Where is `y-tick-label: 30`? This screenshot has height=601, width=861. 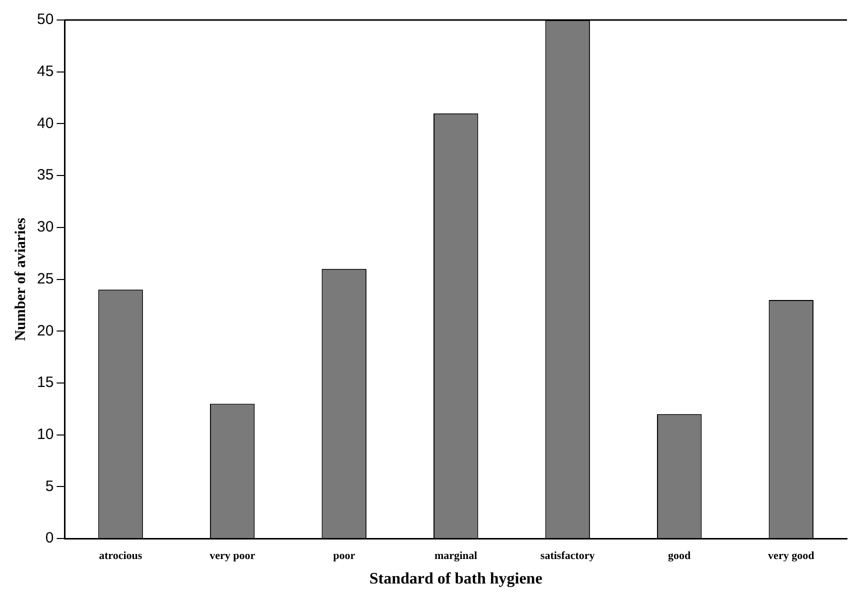
y-tick-label: 30 is located at coordinates (45, 227).